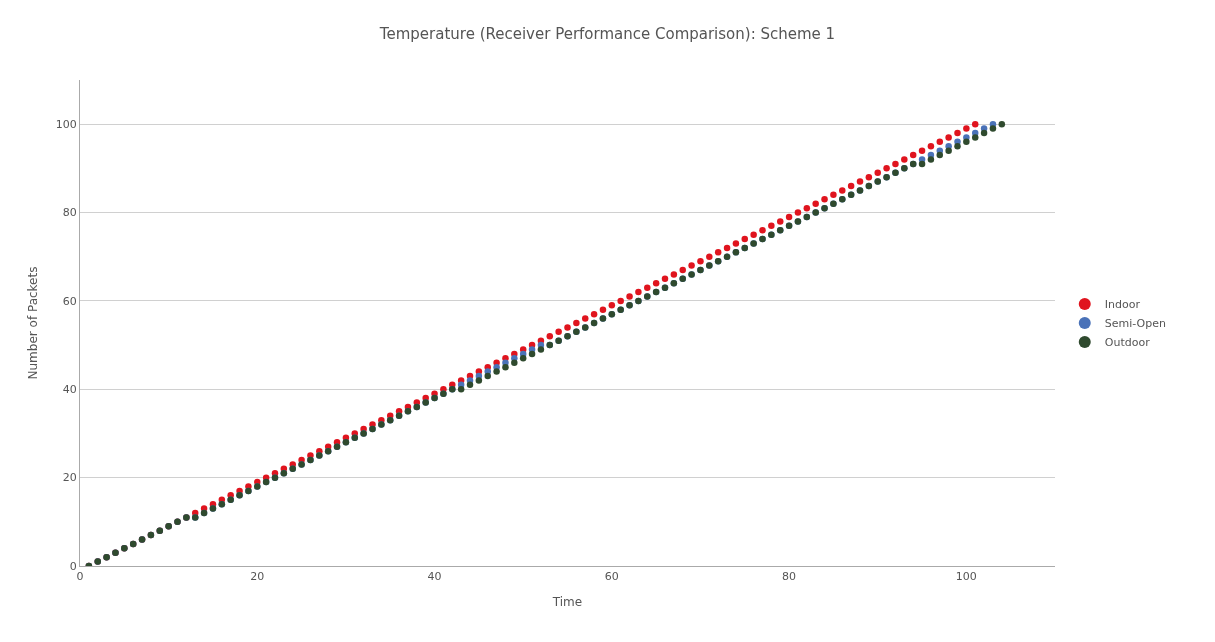  Describe the element at coordinates (567, 602) in the screenshot. I see `x-axis-title: Time` at that location.